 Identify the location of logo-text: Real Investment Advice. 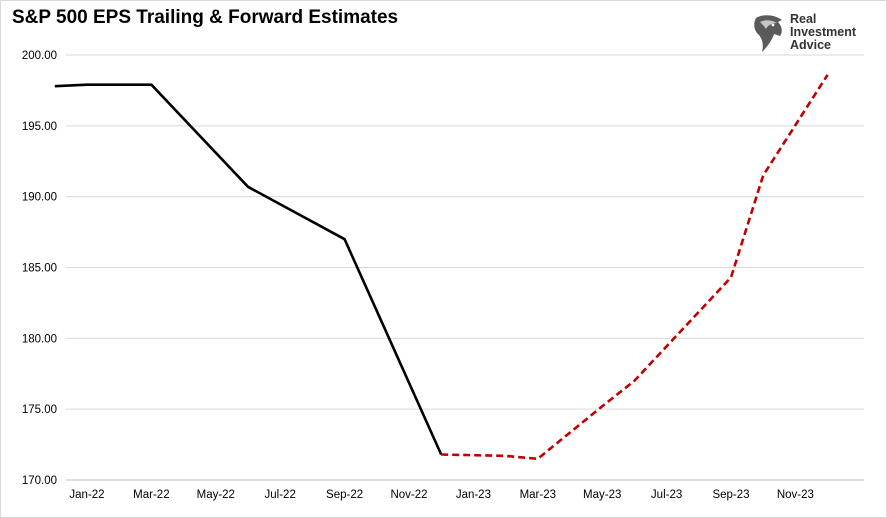
(823, 32).